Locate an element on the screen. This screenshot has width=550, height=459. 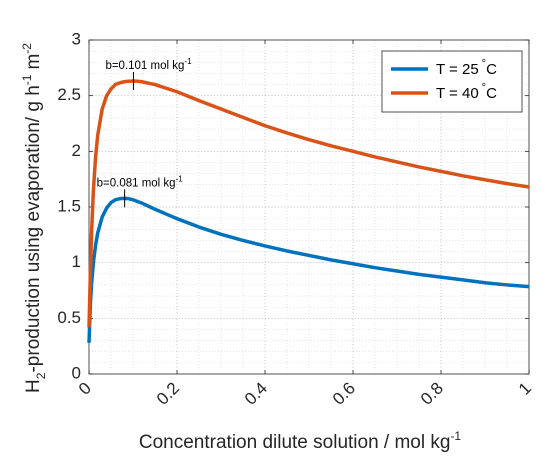
legend-label-series-1-unit: C is located at coordinates (491, 69).